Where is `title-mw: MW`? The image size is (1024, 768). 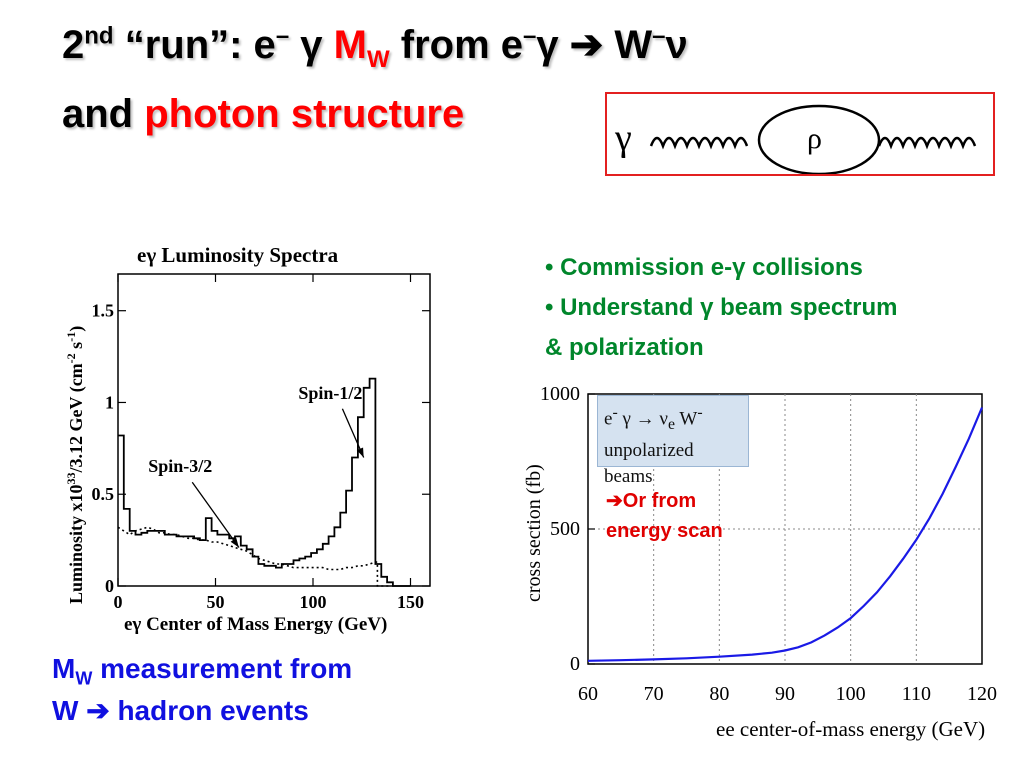
title-mw: MW is located at coordinates (361, 47).